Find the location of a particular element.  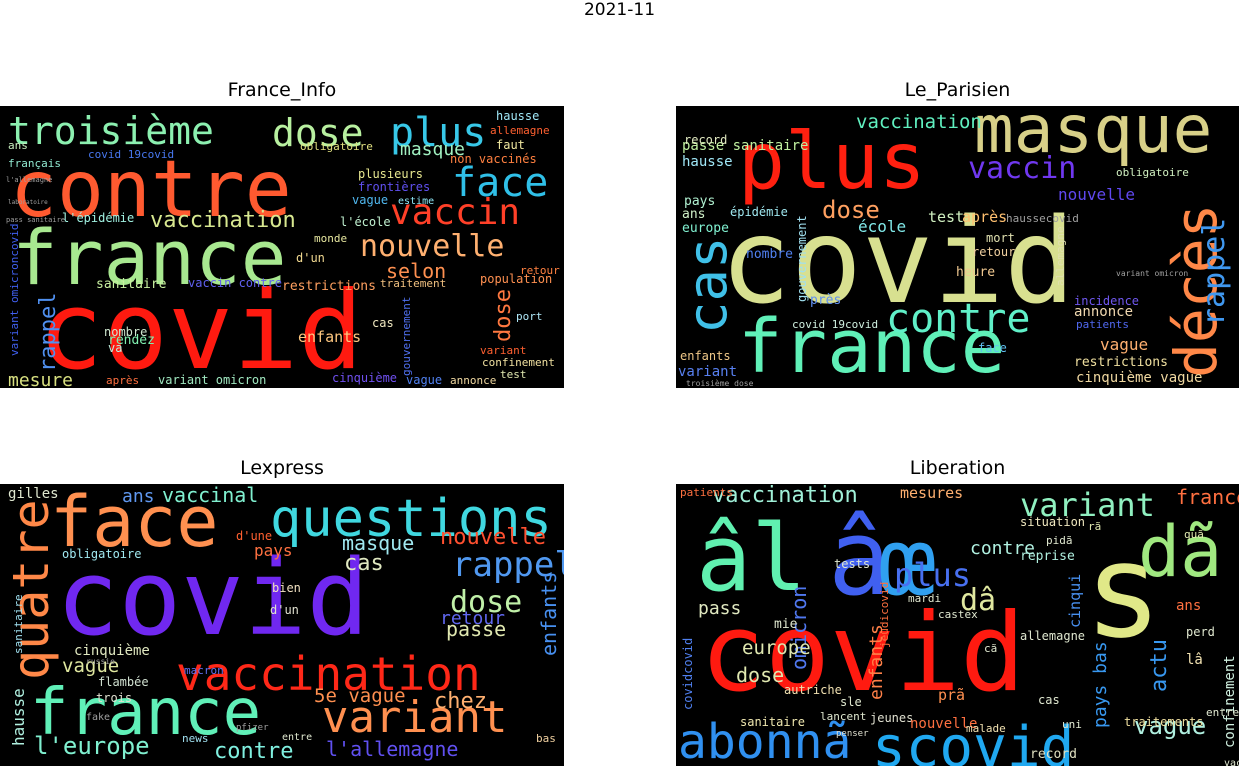

cloud-word: record is located at coordinates (1053, 754).